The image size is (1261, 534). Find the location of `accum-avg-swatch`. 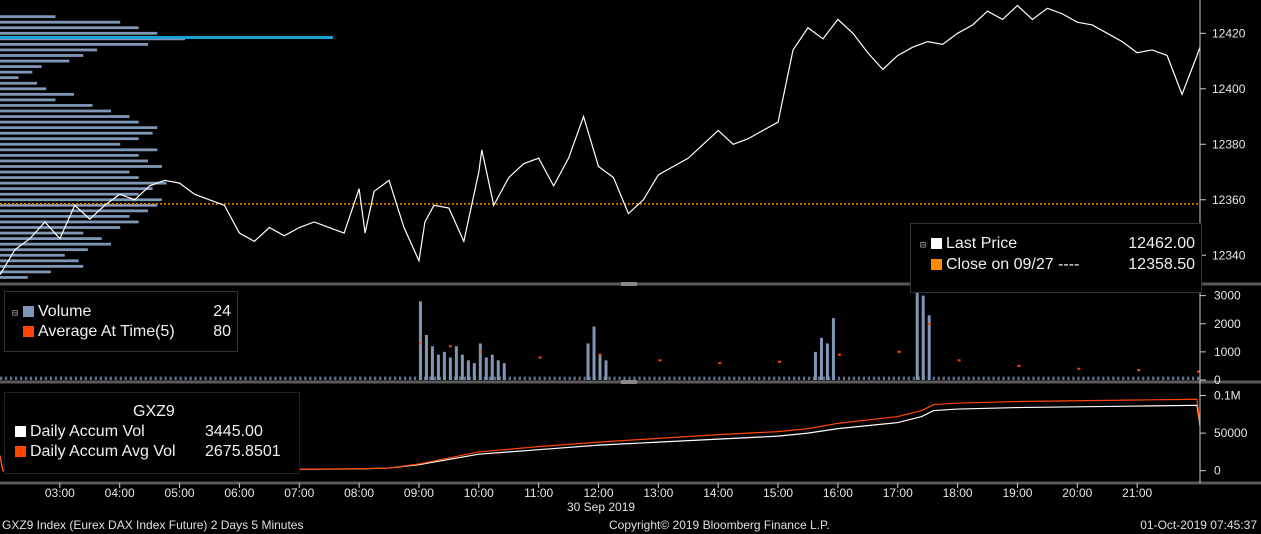

accum-avg-swatch is located at coordinates (20, 451).